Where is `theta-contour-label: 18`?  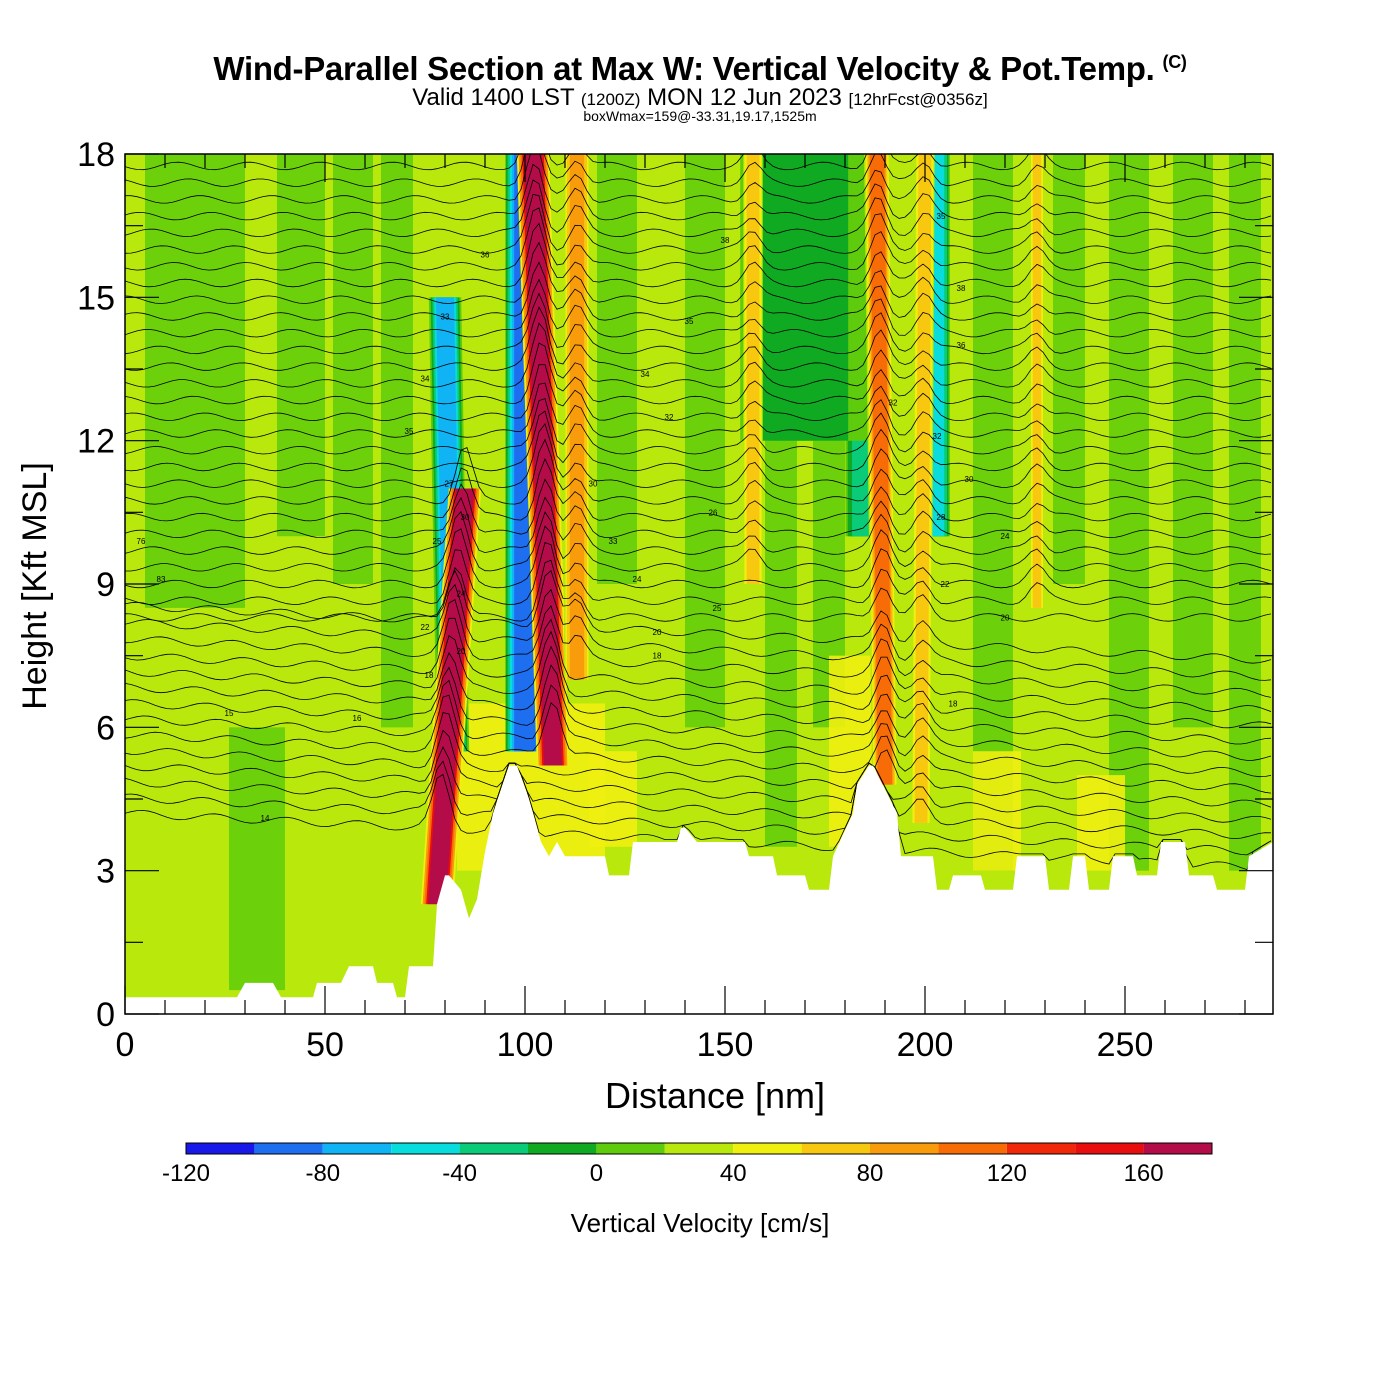 theta-contour-label: 18 is located at coordinates (953, 703).